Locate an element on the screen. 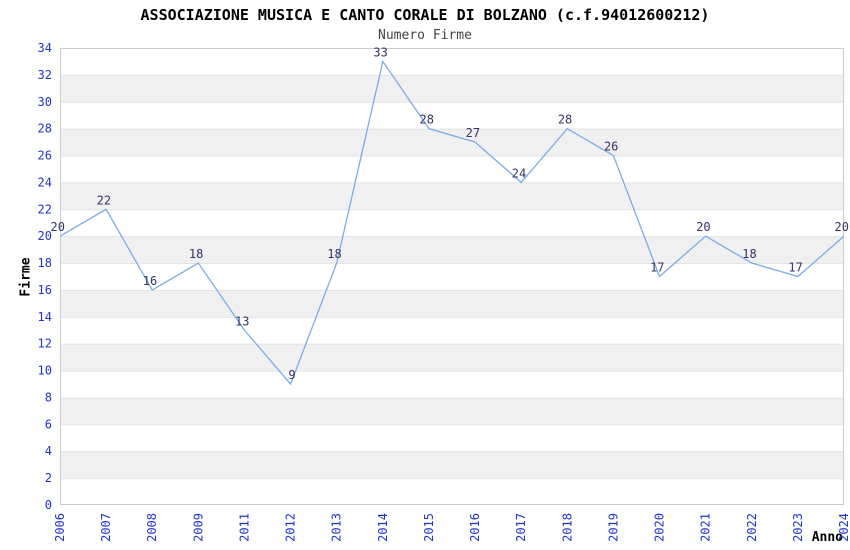 The height and width of the screenshot is (550, 850). x-tick-label: 2006 is located at coordinates (60, 527).